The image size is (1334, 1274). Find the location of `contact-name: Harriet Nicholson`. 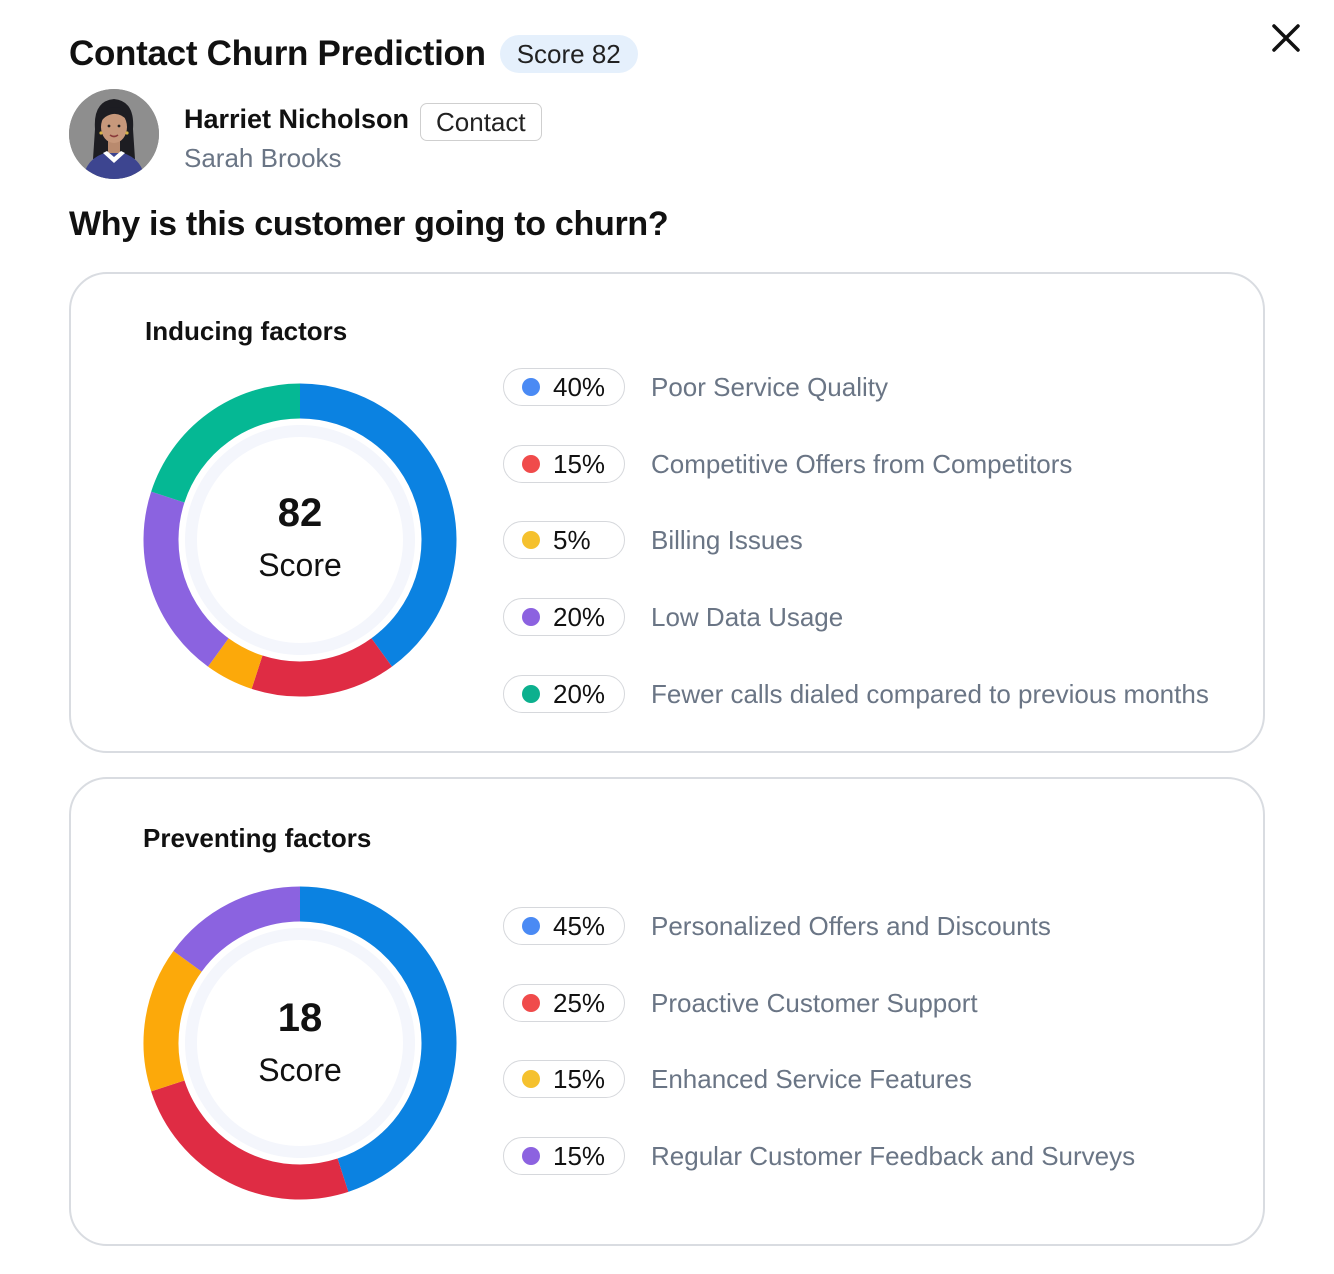

contact-name: Harriet Nicholson is located at coordinates (297, 119).